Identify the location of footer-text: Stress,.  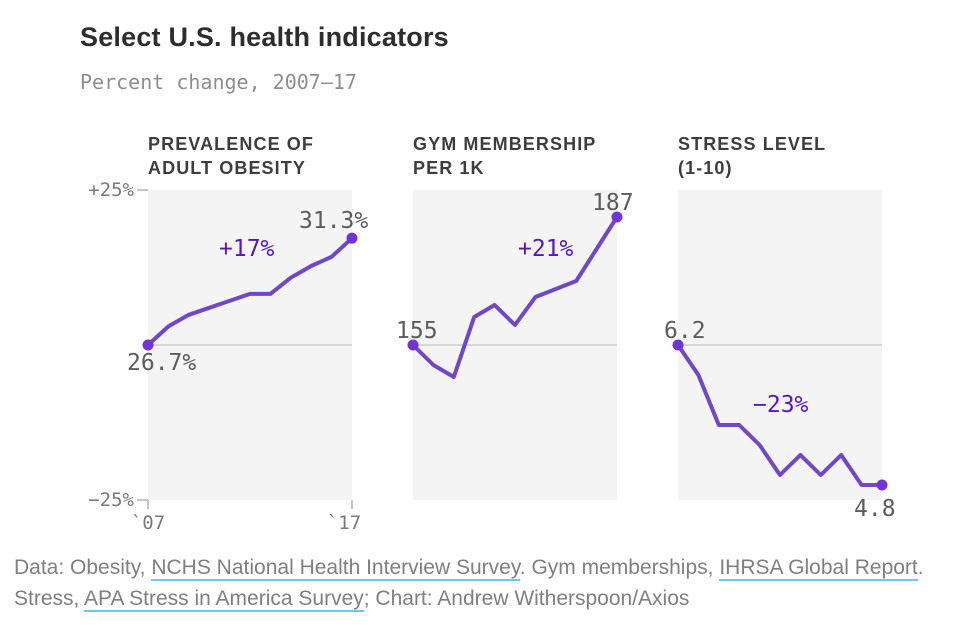
(49, 598).